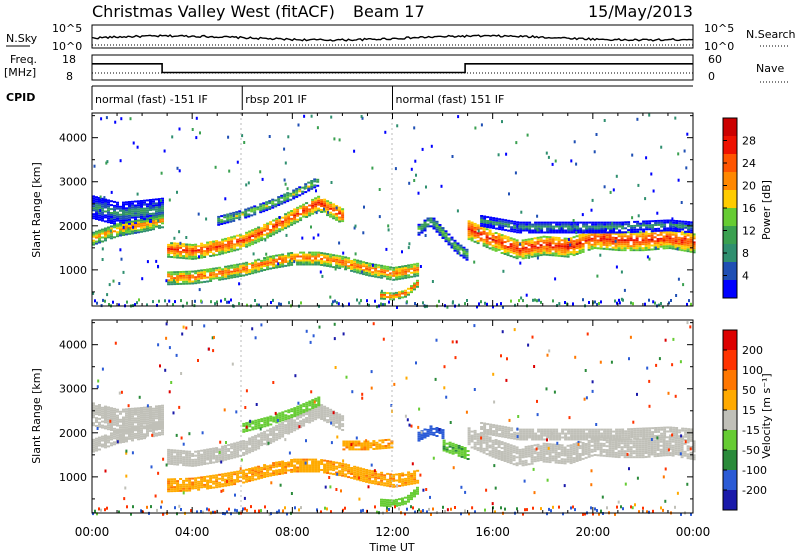 Image resolution: width=800 pixels, height=558 pixels. Describe the element at coordinates (719, 46) in the screenshot. I see `nsearch-tick-bottom: 10^0` at that location.